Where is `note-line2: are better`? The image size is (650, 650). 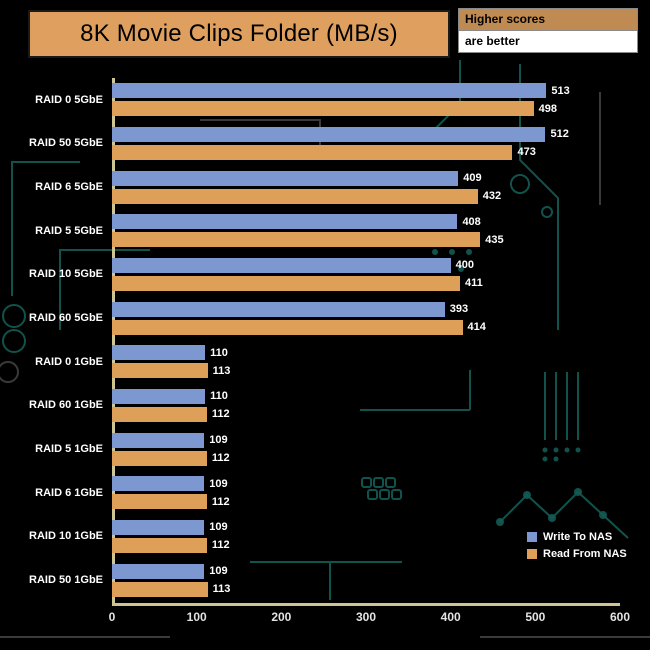
note-line2: are better is located at coordinates (548, 42).